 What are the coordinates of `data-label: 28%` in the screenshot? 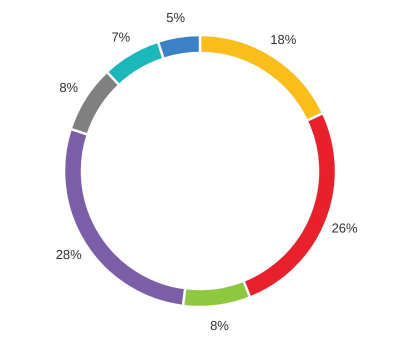 It's located at (69, 254).